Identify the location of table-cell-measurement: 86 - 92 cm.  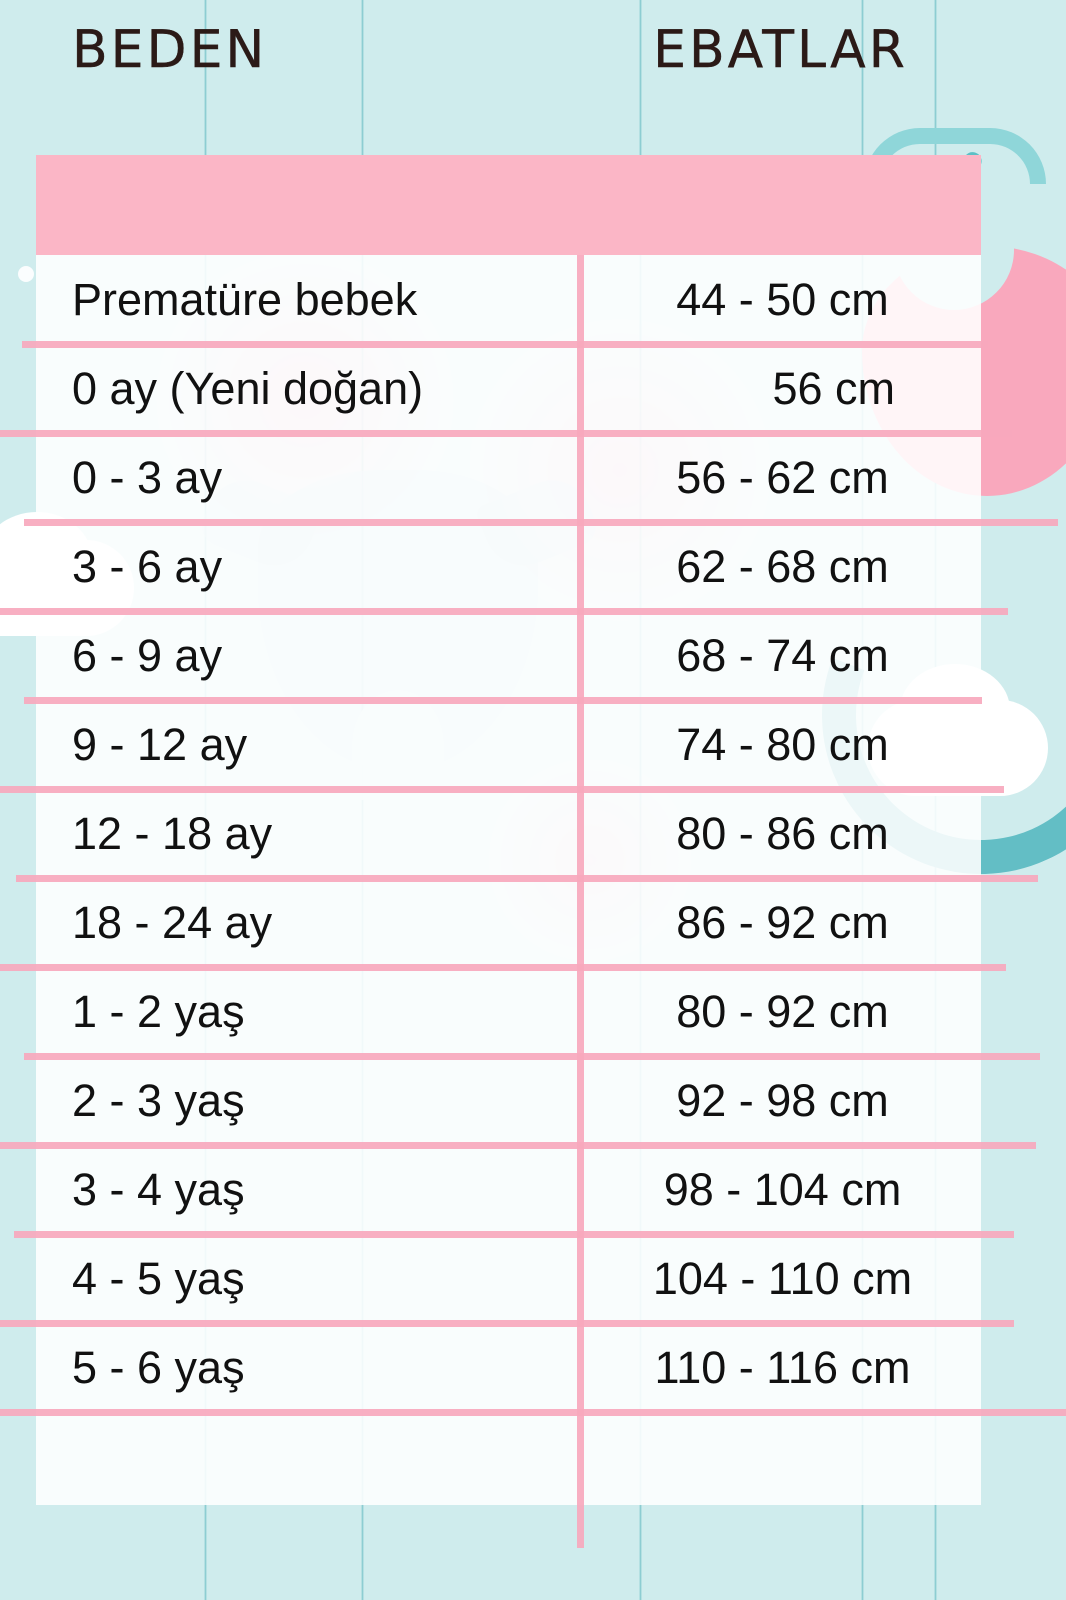
(782, 922).